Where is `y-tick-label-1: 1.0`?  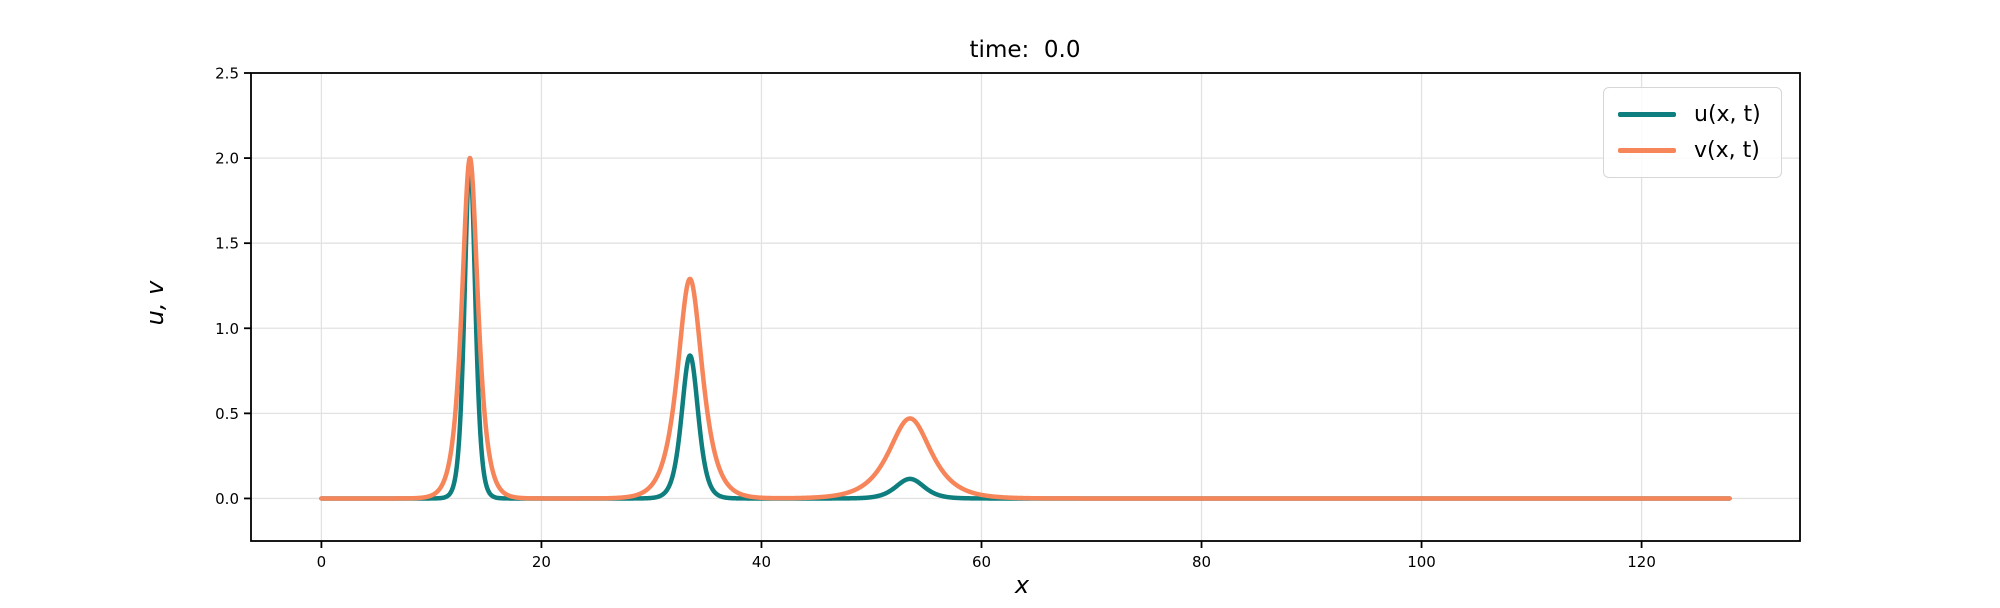
y-tick-label-1: 1.0 is located at coordinates (227, 329).